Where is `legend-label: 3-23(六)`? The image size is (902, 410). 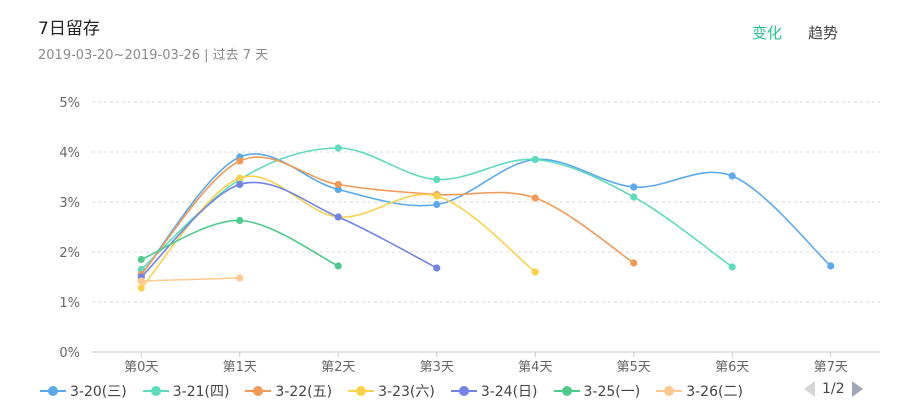 legend-label: 3-23(六) is located at coordinates (406, 392).